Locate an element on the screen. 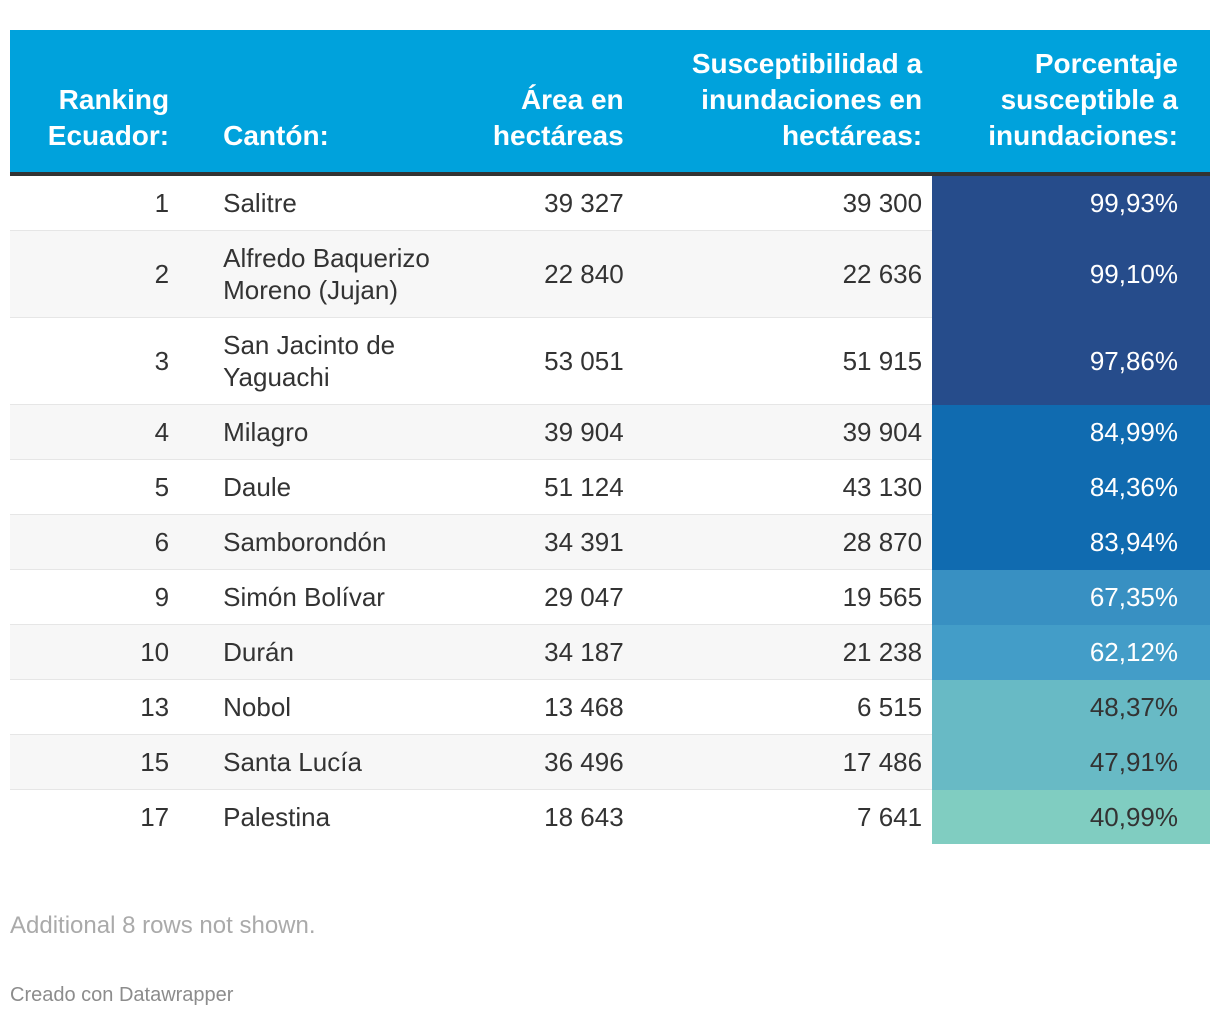 This screenshot has height=1020, width=1220. area-cell: 22 840 is located at coordinates (546, 274).